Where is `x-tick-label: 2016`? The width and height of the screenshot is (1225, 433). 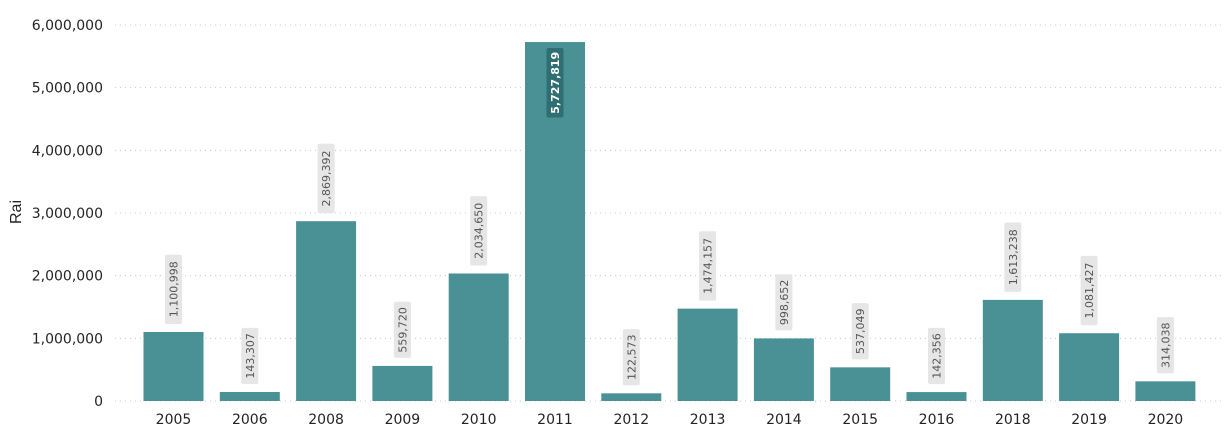
x-tick-label: 2016 is located at coordinates (937, 420).